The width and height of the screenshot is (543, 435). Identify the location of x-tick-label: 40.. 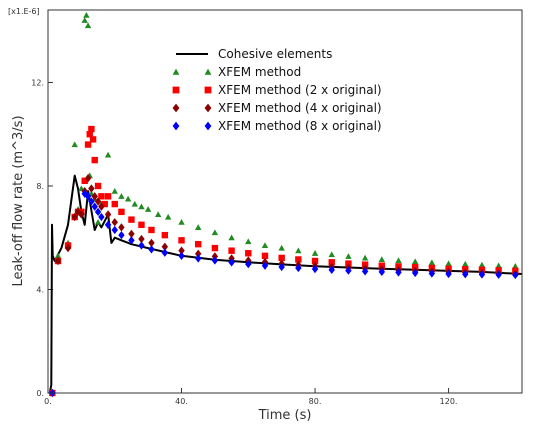
(181, 401).